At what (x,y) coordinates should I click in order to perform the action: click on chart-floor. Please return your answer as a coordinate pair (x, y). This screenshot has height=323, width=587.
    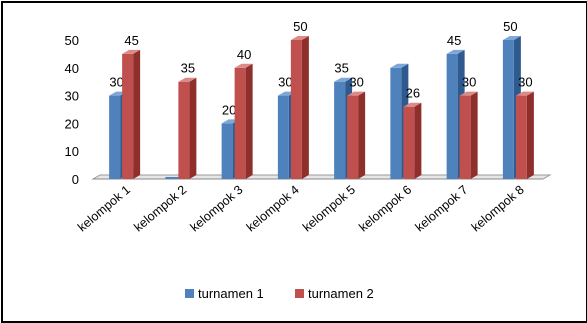
    Looking at the image, I should click on (321, 177).